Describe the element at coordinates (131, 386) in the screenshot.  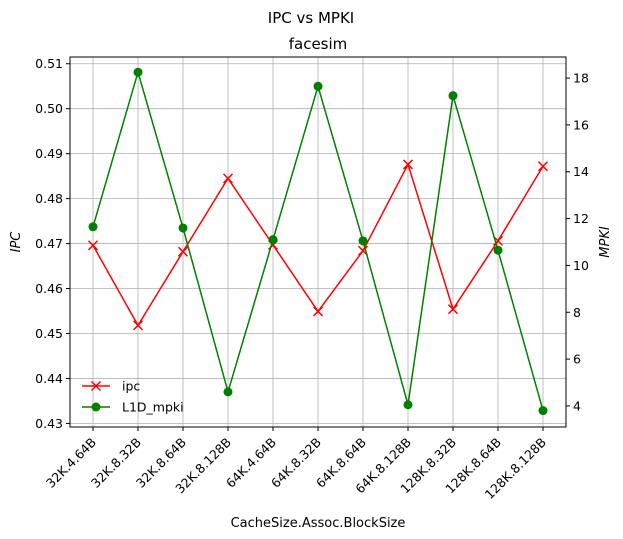
I see `legend-label: ipc` at that location.